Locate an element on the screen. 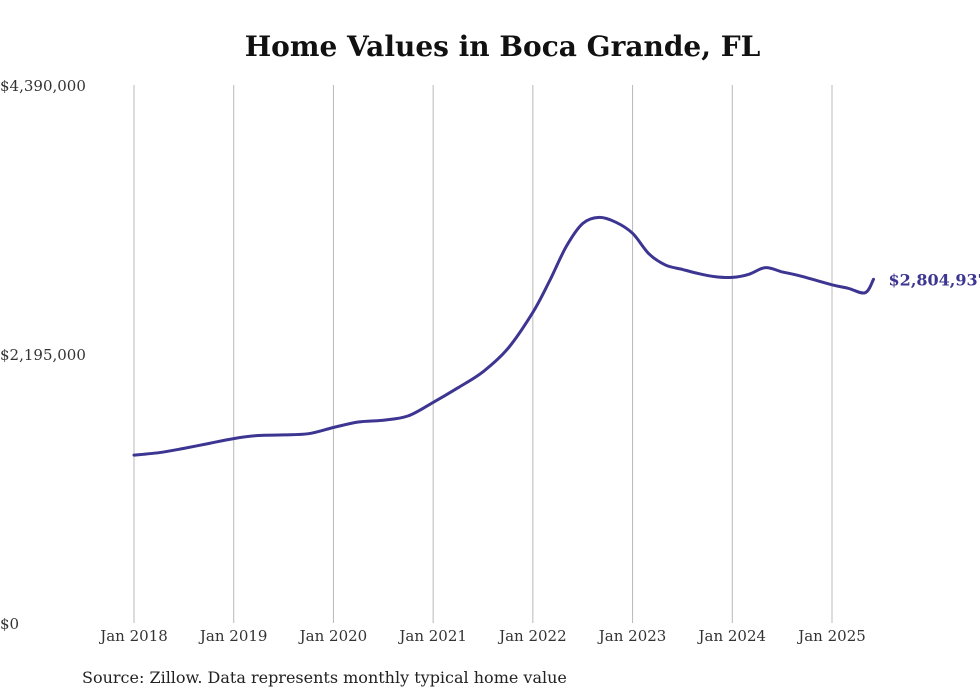 The image size is (980, 699). x-tick-label: Jan 2025 is located at coordinates (831, 636).